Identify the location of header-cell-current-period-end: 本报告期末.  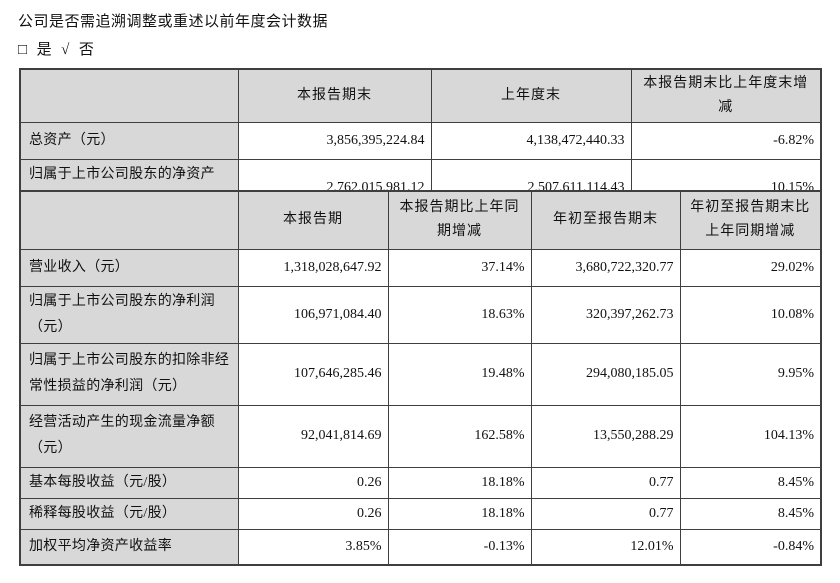
(334, 95).